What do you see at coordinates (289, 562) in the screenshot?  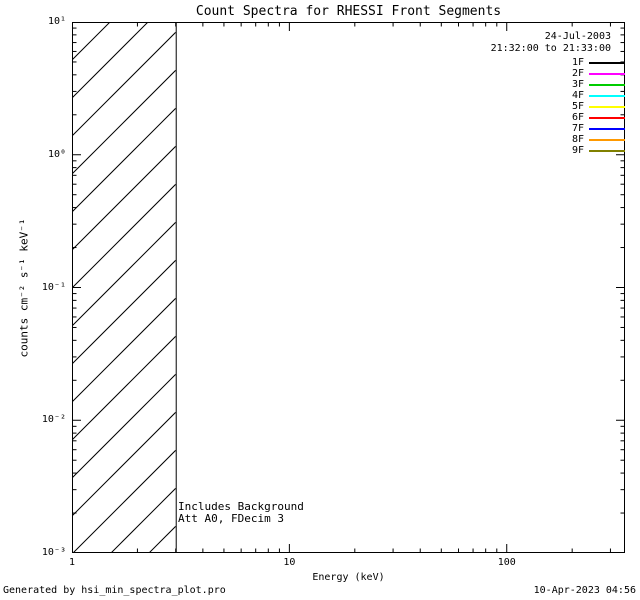 I see `x-tick-label: 10` at bounding box center [289, 562].